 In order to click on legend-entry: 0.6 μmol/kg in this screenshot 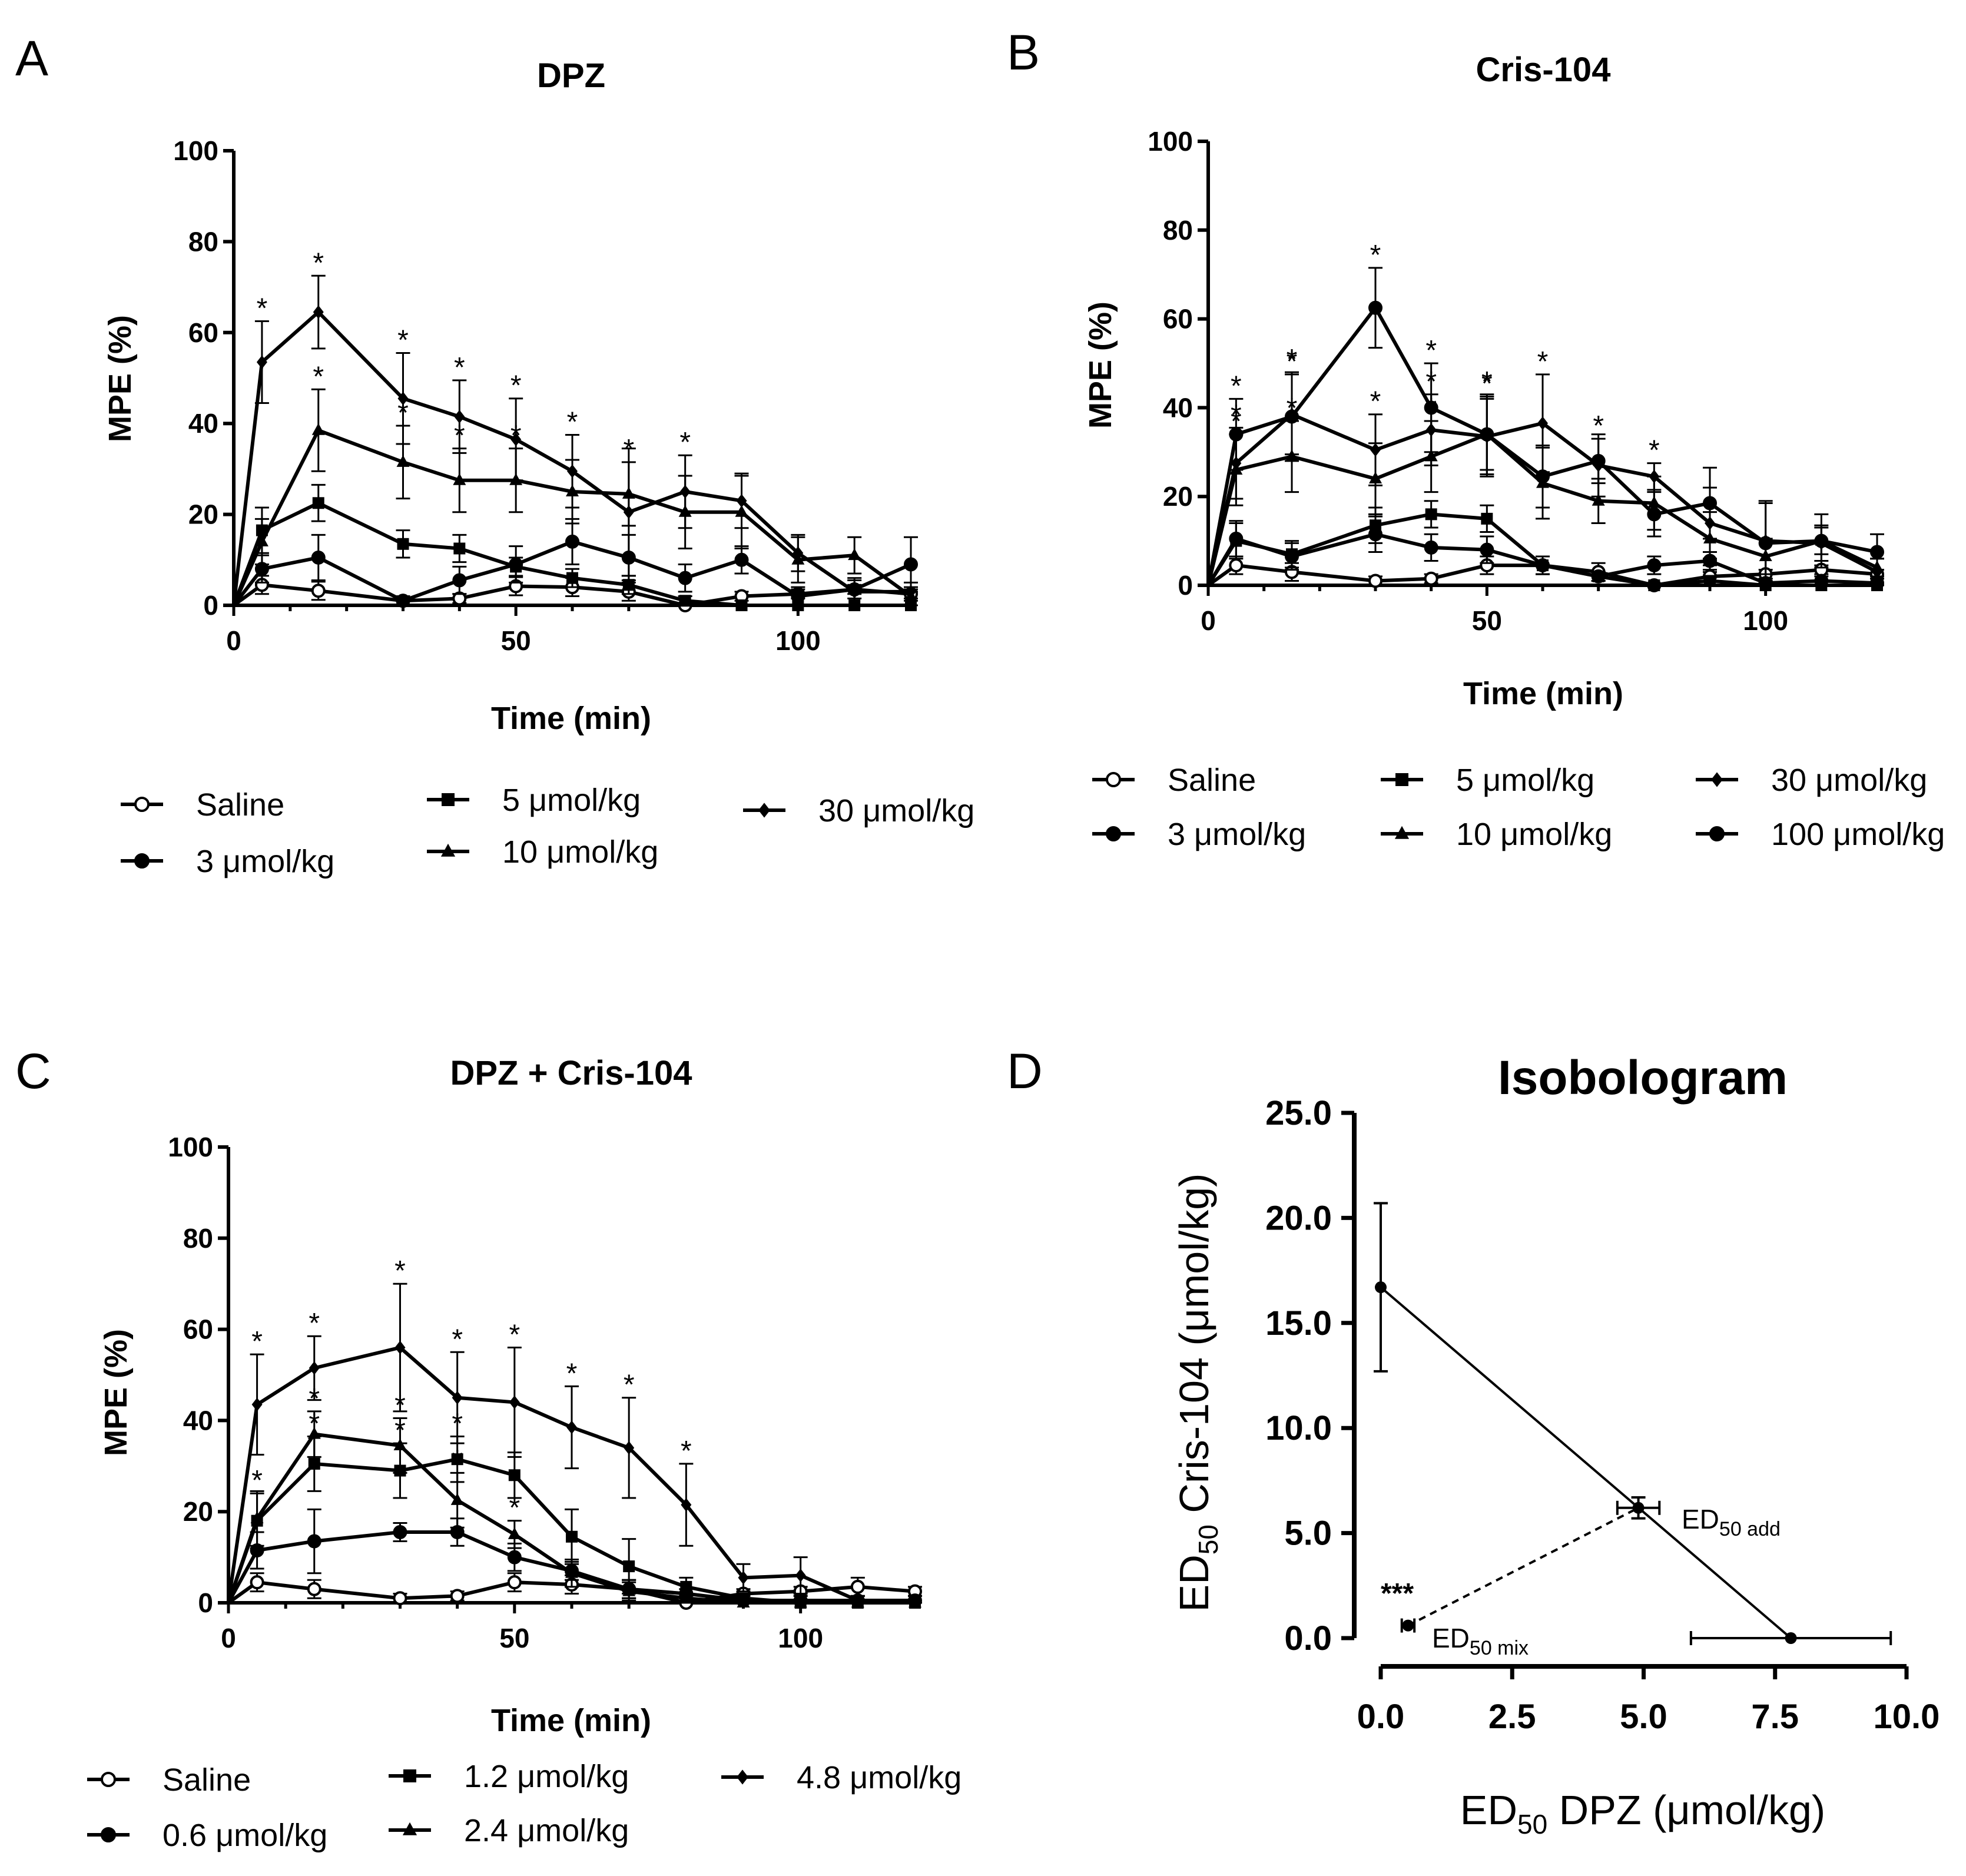, I will do `click(207, 1836)`.